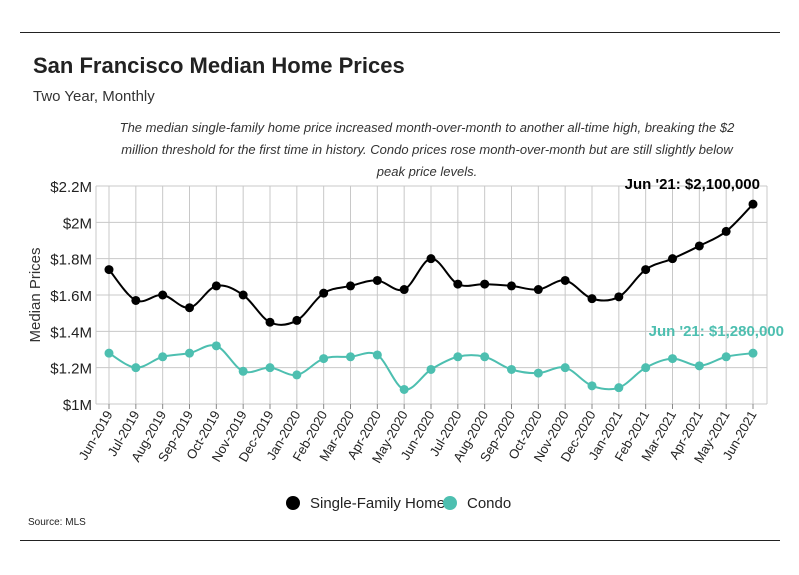 This screenshot has height=575, width=799. I want to click on chart-title: San Francisco Median Home Prices, so click(219, 65).